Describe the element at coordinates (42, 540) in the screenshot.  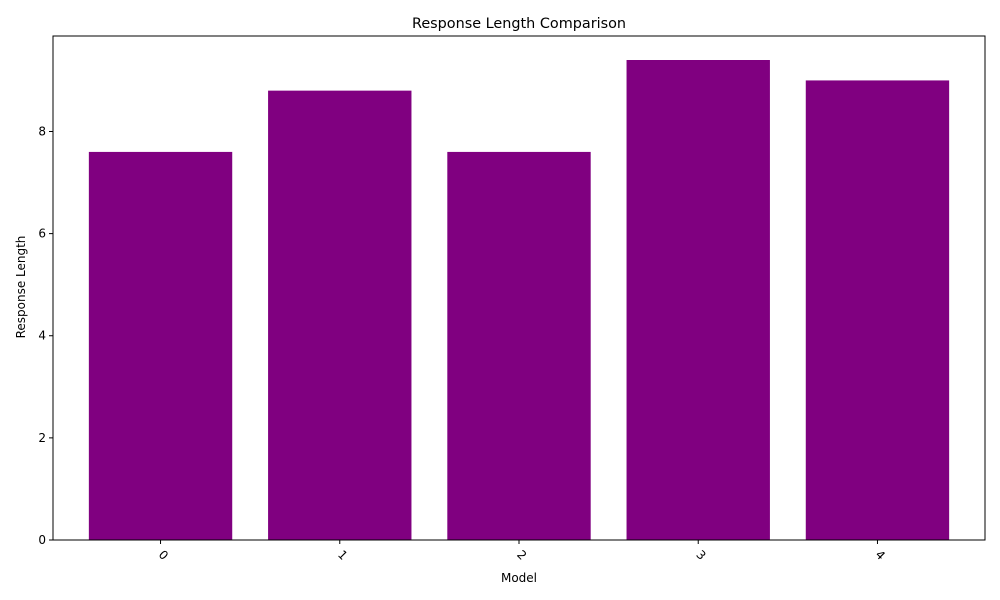
I see `y-tick-label: 0` at that location.